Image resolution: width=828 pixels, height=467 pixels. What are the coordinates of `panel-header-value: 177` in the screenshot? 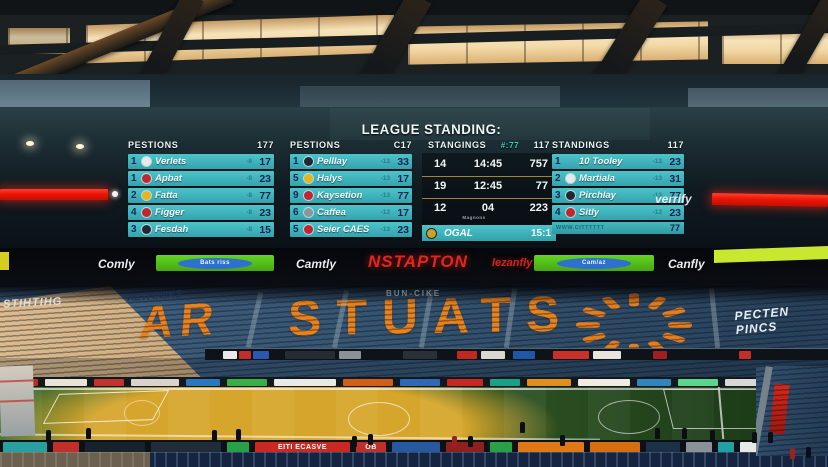 It's located at (265, 145).